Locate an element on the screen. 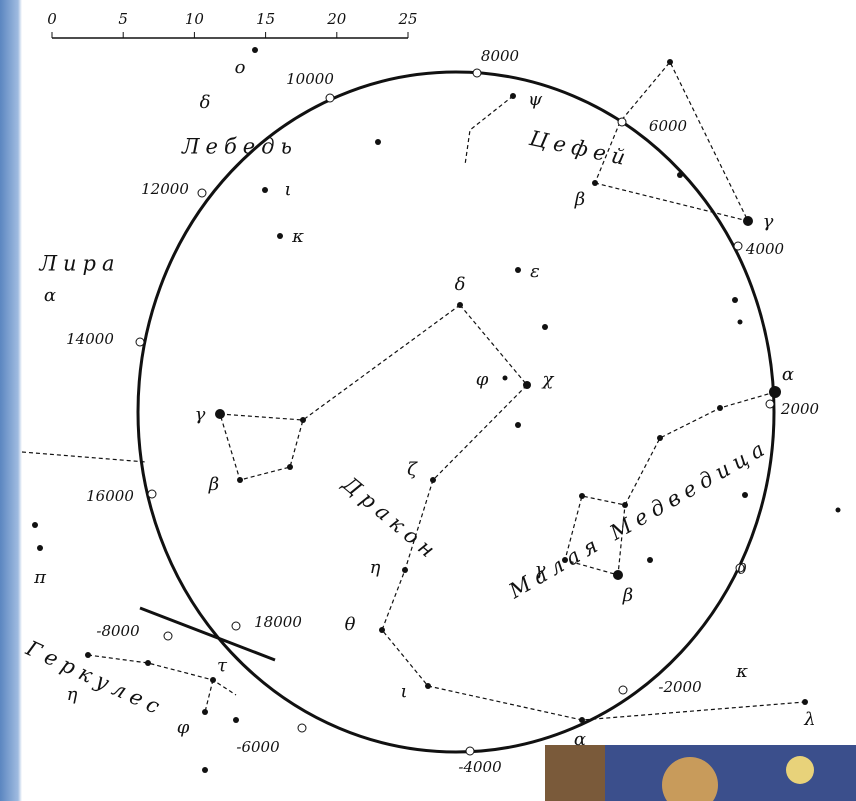 This screenshot has height=801, width=856. star-label: ε is located at coordinates (535, 271).